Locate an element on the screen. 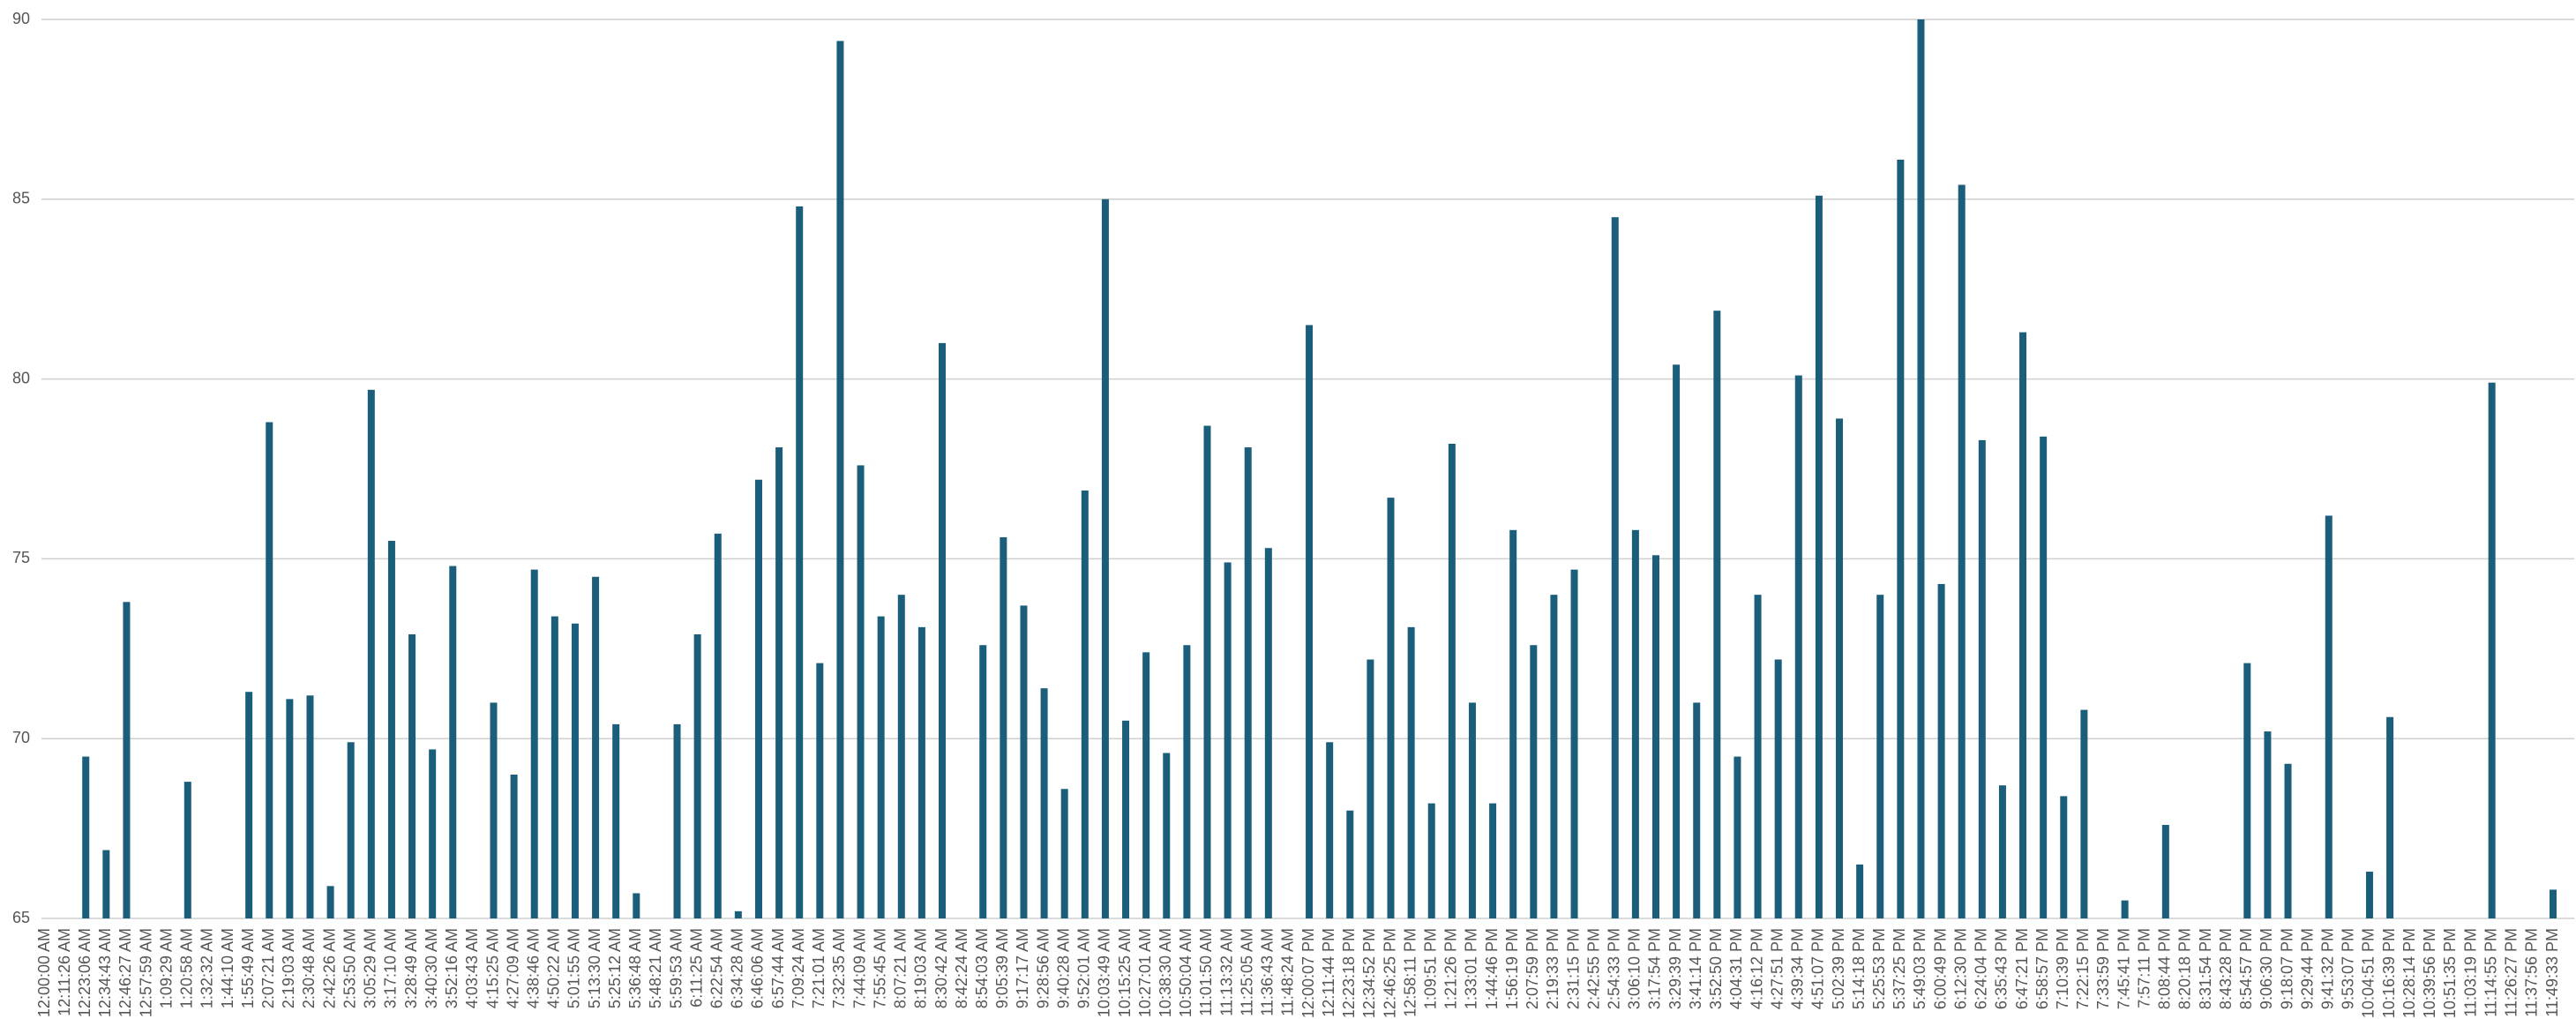  x-tick-label: 11:01:50 AM is located at coordinates (1206, 972).